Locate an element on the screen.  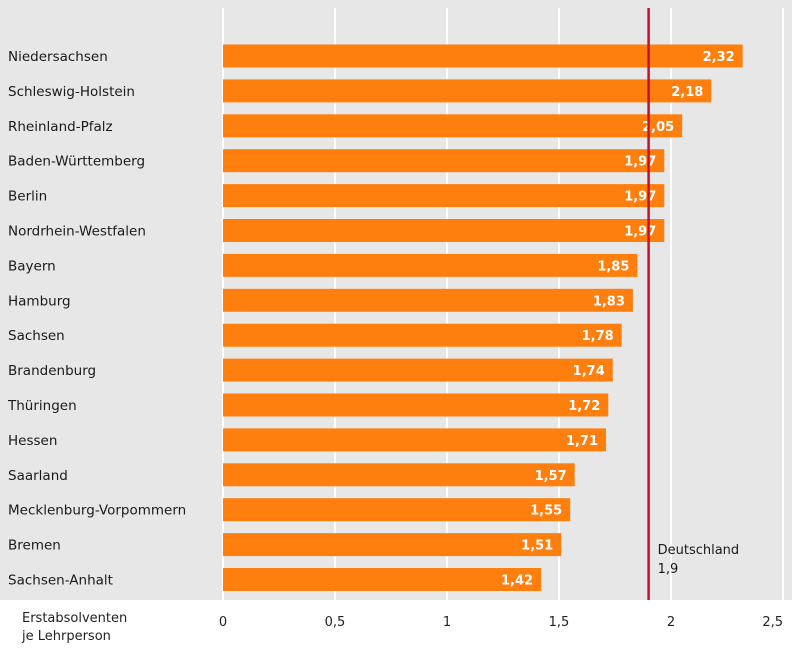
value-label: 1,85 is located at coordinates (613, 266).